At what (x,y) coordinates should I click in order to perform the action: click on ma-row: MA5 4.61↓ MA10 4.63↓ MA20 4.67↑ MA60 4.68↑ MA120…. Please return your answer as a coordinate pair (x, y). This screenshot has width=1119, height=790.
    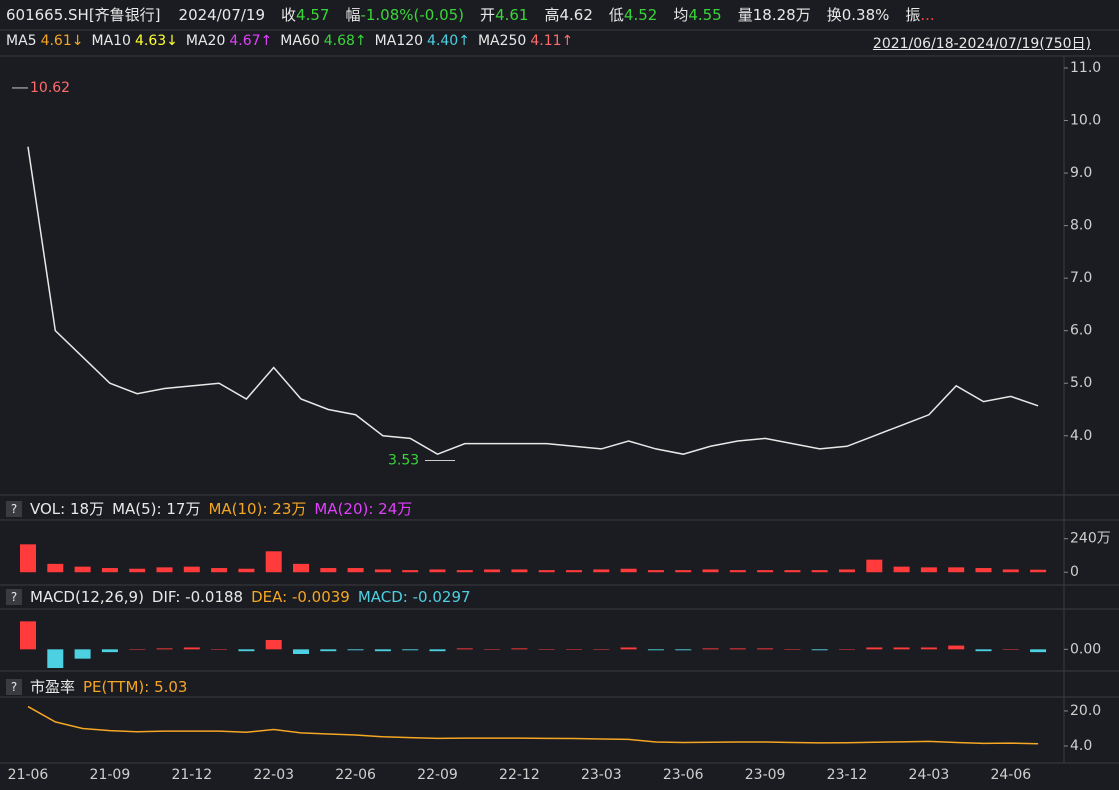
    Looking at the image, I should click on (289, 41).